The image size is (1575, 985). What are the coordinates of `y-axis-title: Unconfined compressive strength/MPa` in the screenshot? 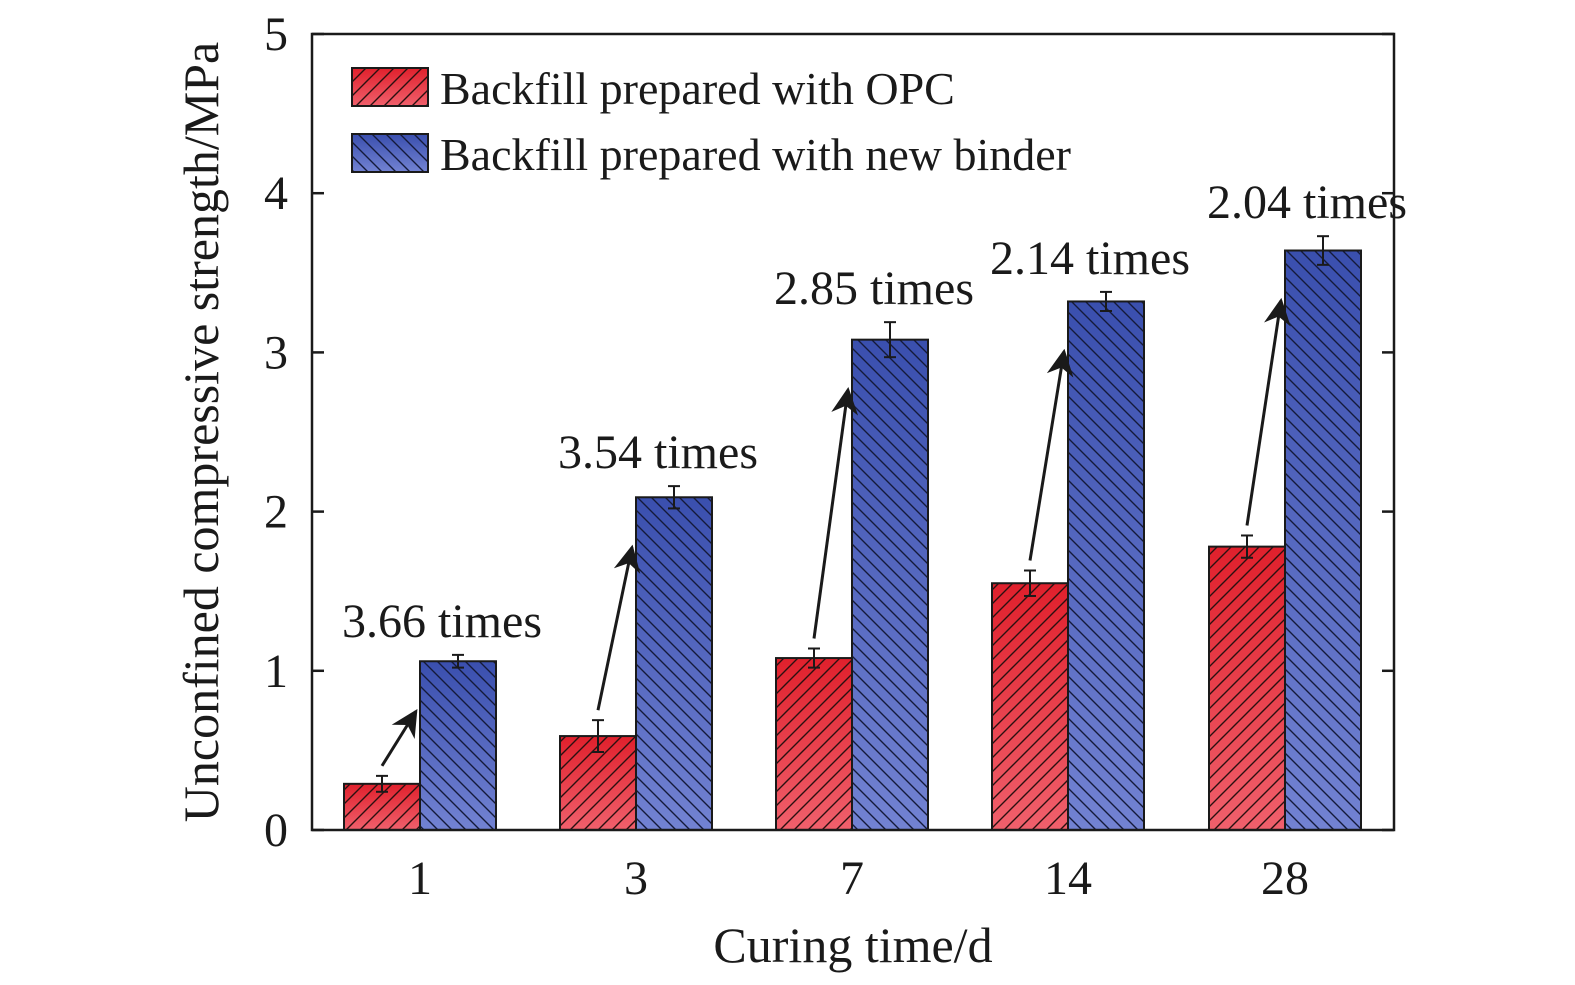 It's located at (201, 432).